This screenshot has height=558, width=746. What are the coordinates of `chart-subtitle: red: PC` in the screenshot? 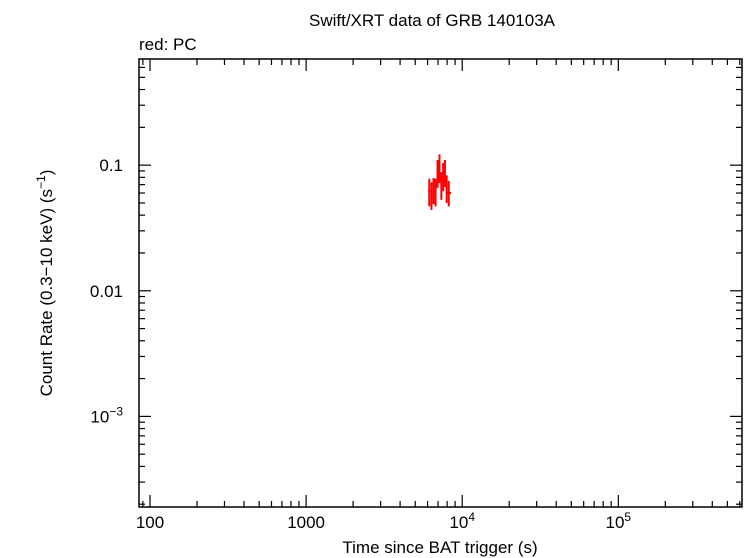 It's located at (168, 44).